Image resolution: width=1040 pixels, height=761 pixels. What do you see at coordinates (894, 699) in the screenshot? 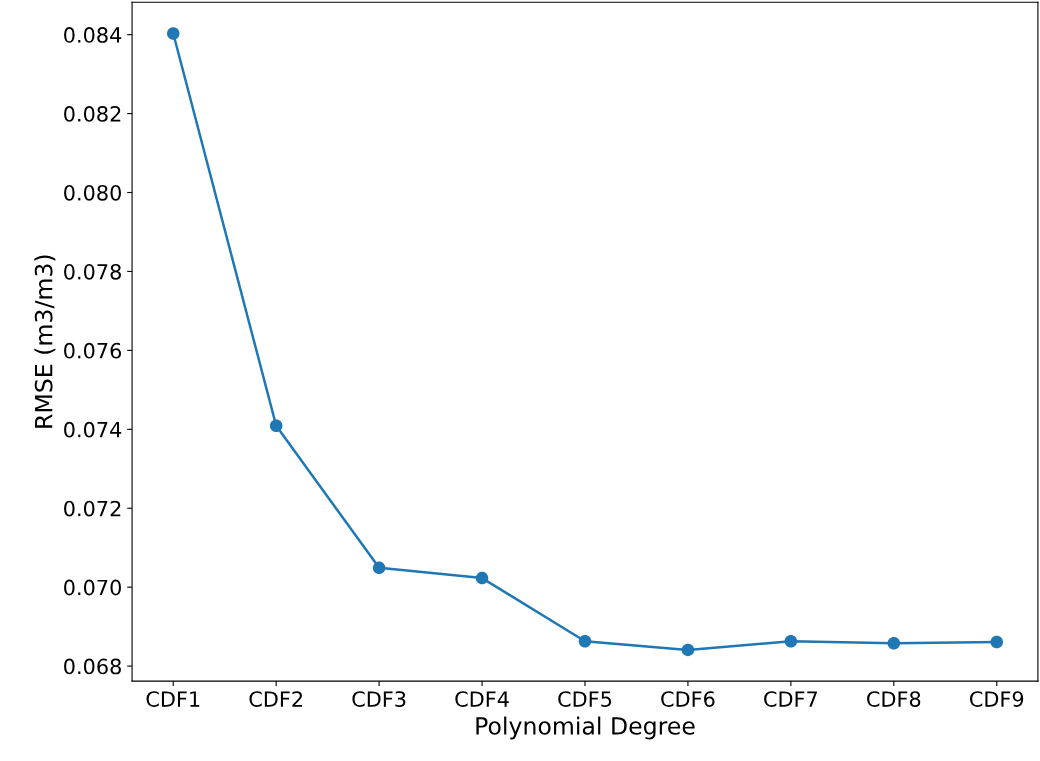
I see `x-tick-label: CDF8` at bounding box center [894, 699].